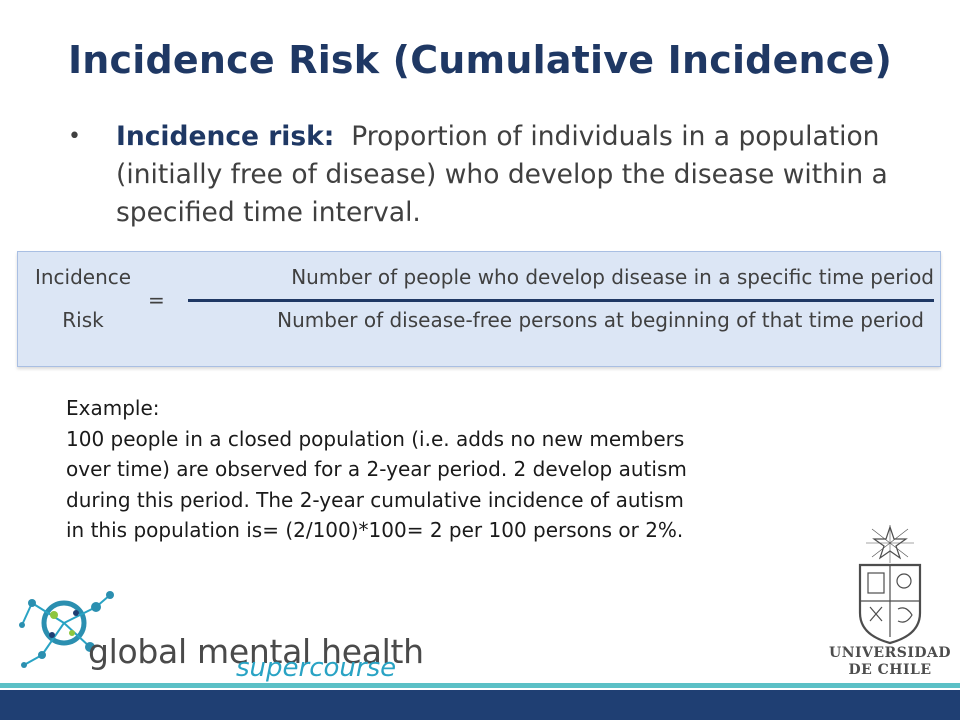  I want to click on uch-logo-line1: UNIVERSIDAD, so click(890, 653).